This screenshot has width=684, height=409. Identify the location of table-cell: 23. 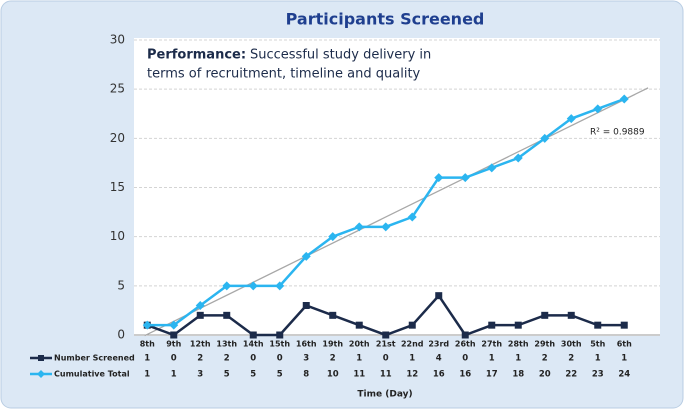
(598, 375).